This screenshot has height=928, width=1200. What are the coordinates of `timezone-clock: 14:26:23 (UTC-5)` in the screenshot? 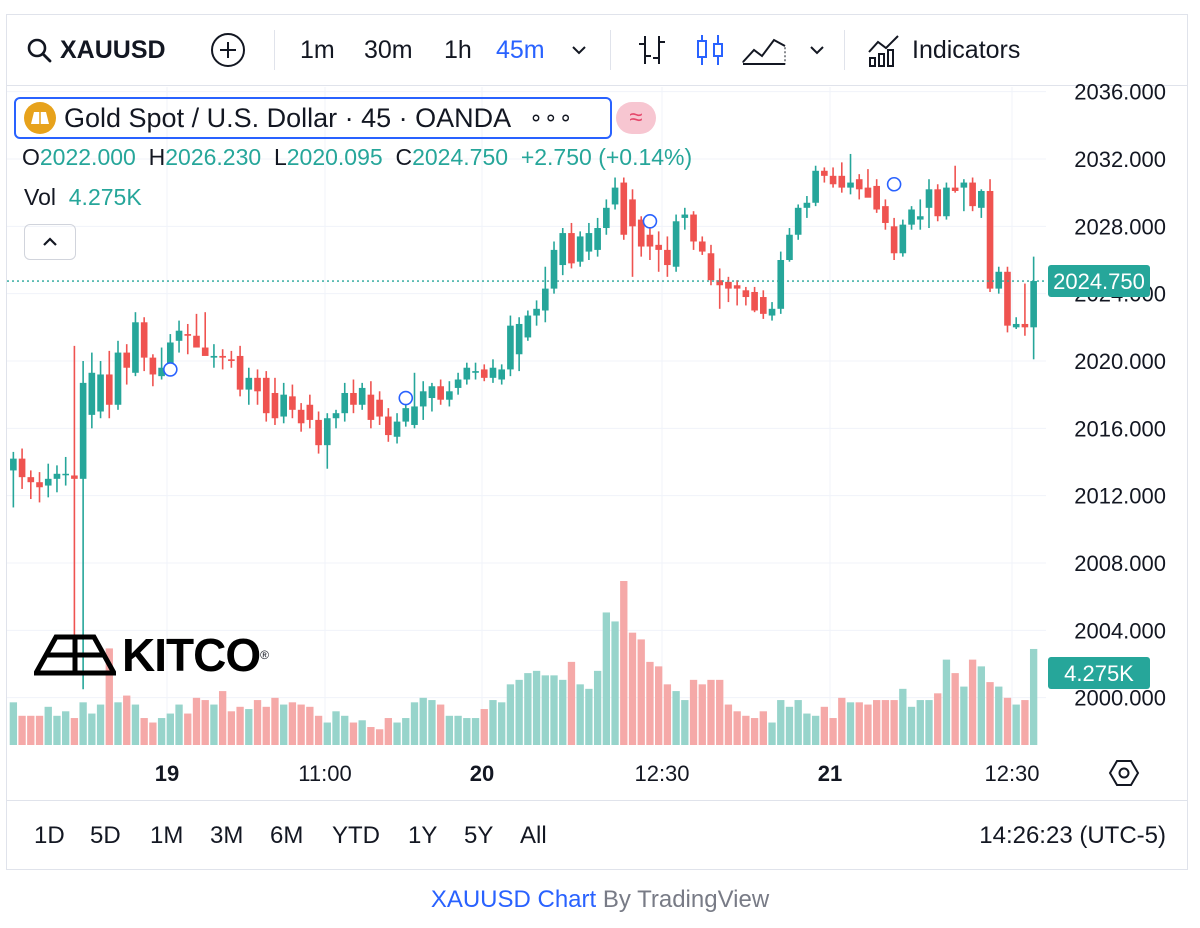 It's located at (1072, 835).